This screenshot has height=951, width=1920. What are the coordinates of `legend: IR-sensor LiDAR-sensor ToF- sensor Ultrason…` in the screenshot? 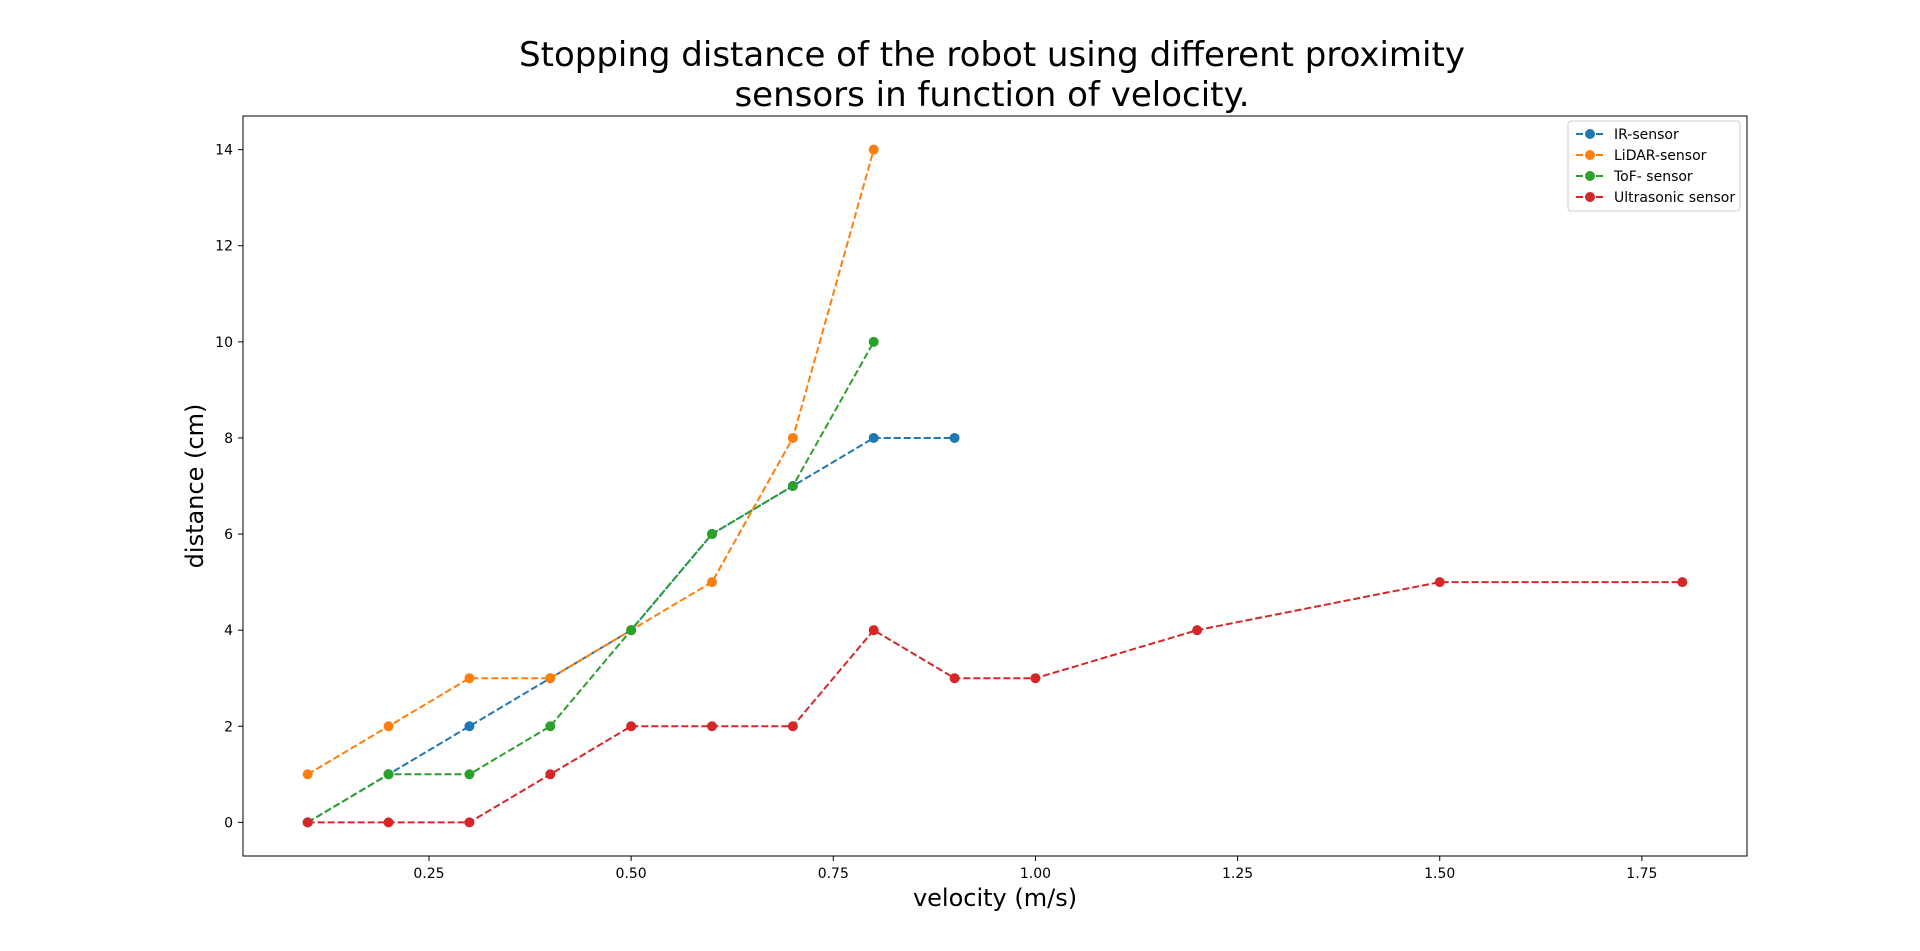 It's located at (1654, 166).